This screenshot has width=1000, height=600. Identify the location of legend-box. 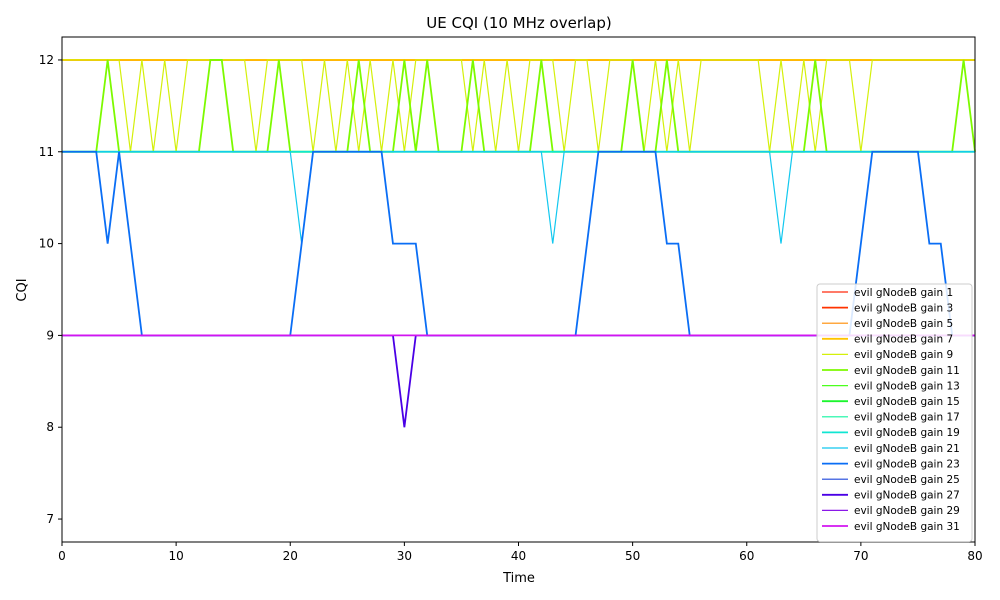
(894, 413).